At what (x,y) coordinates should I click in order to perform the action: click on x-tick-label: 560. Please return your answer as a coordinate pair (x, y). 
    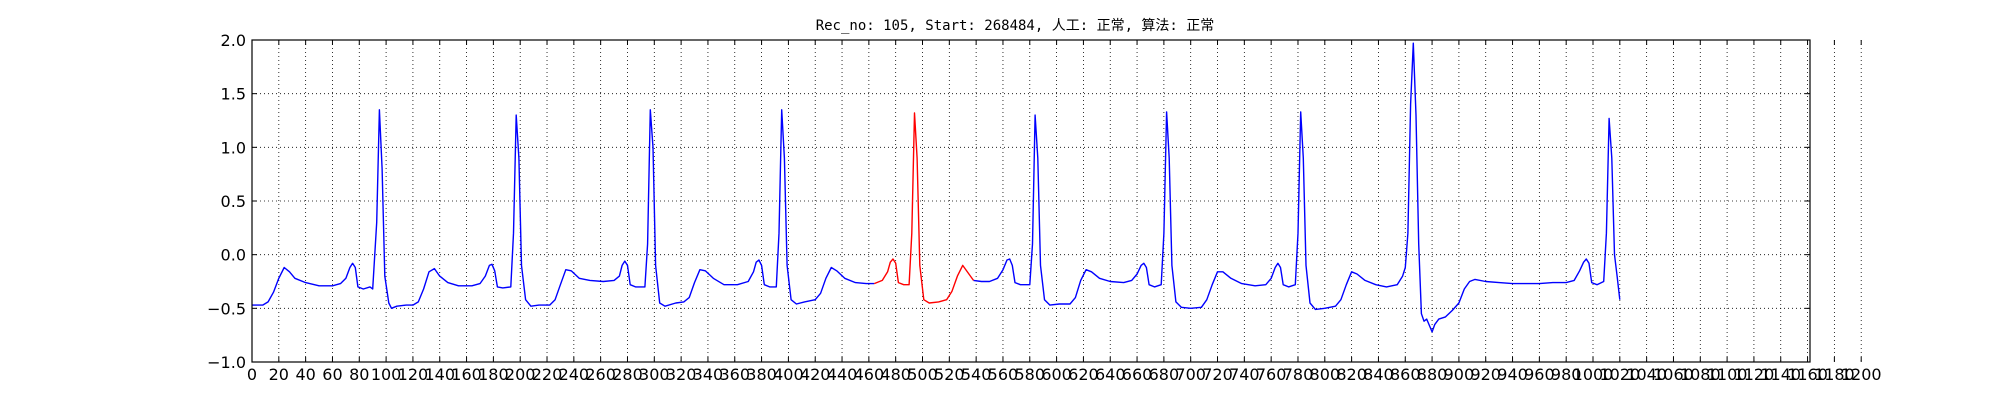
    Looking at the image, I should click on (1003, 374).